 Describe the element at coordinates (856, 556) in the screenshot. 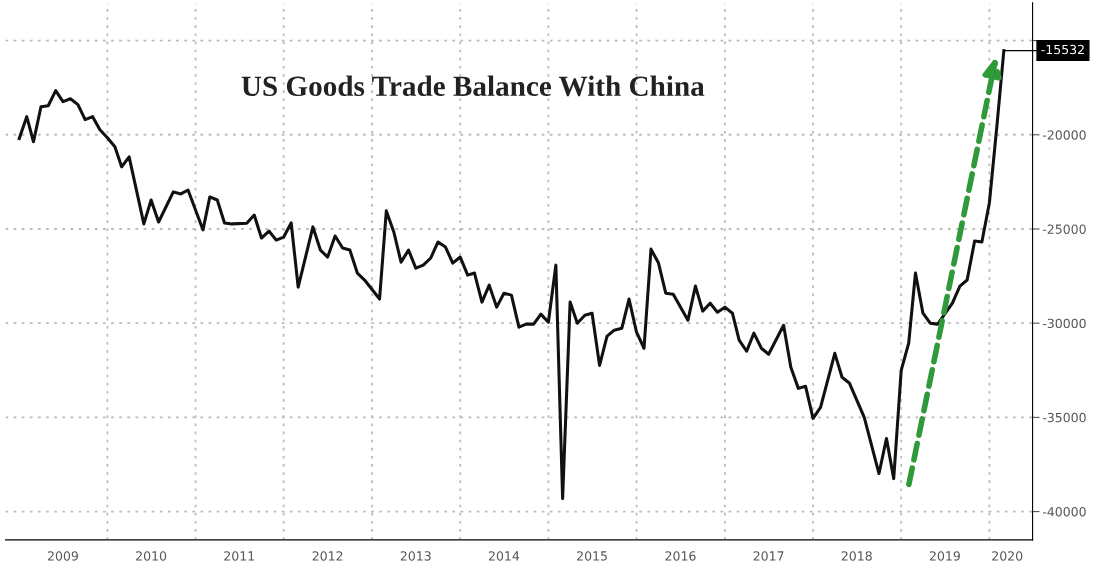

I see `x-tick-label: 2018` at that location.